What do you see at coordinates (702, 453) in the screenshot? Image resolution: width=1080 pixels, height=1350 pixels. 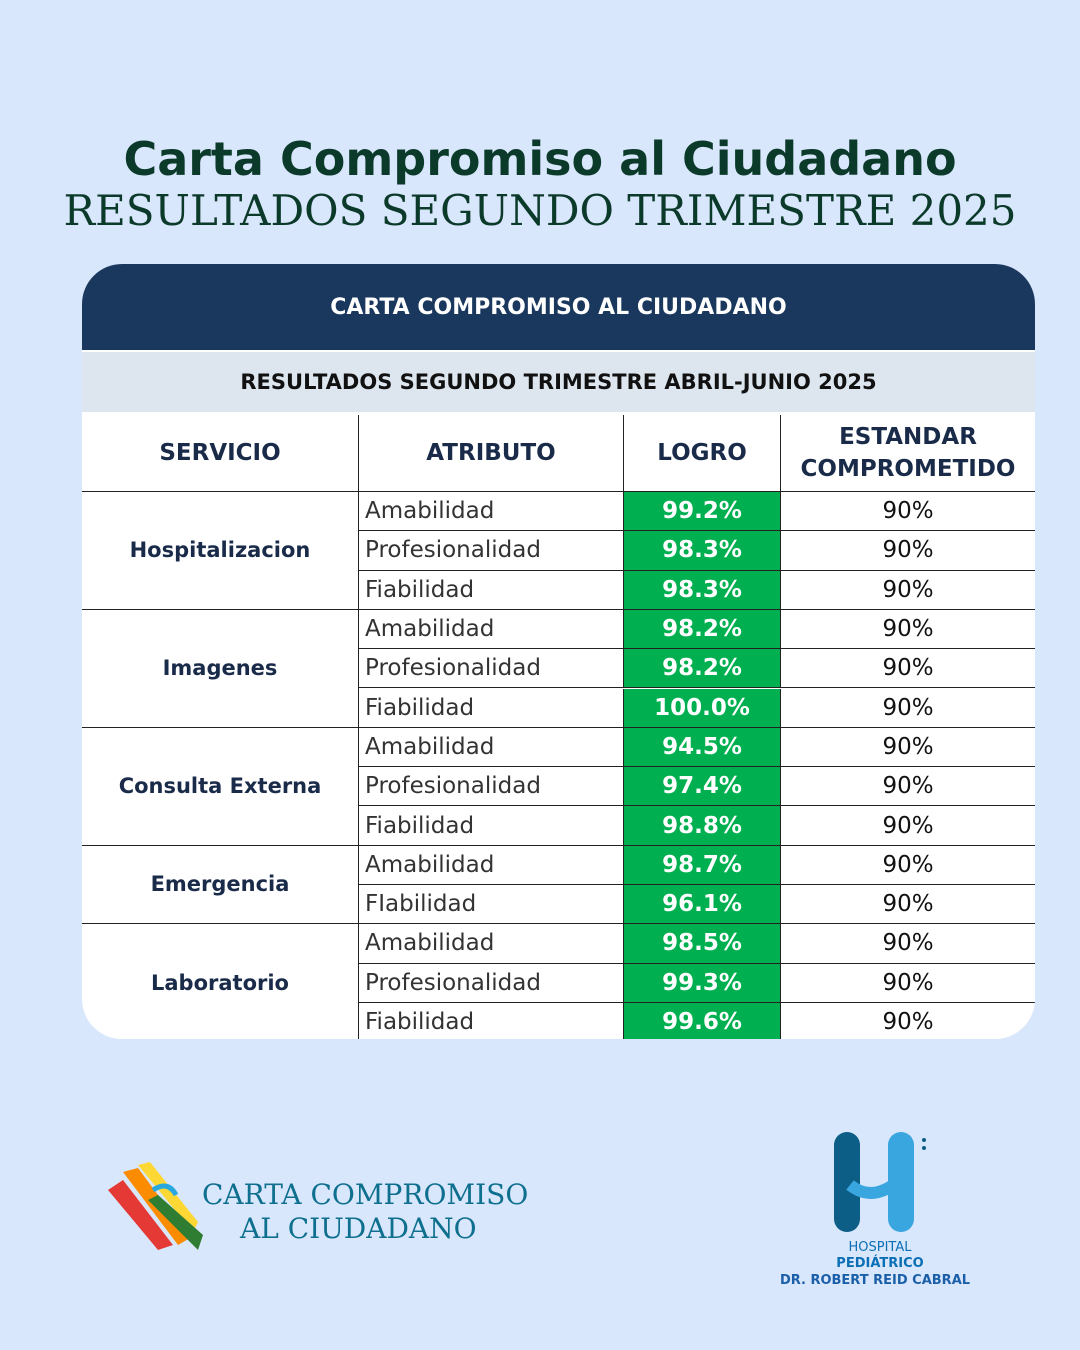 I see `column-header: LOGRO` at bounding box center [702, 453].